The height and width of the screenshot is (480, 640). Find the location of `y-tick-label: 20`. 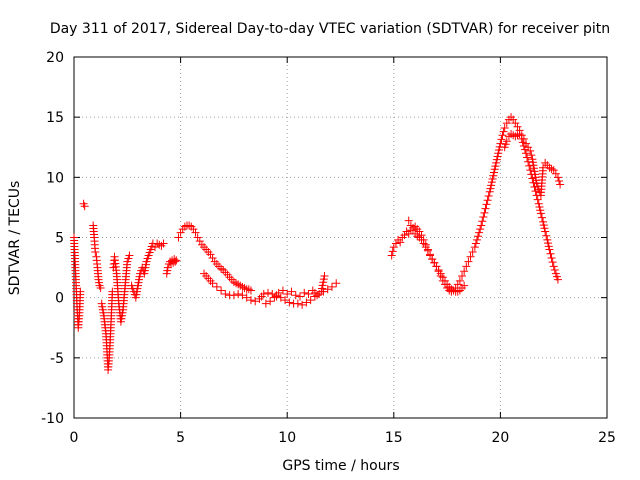

y-tick-label: 20 is located at coordinates (55, 58).